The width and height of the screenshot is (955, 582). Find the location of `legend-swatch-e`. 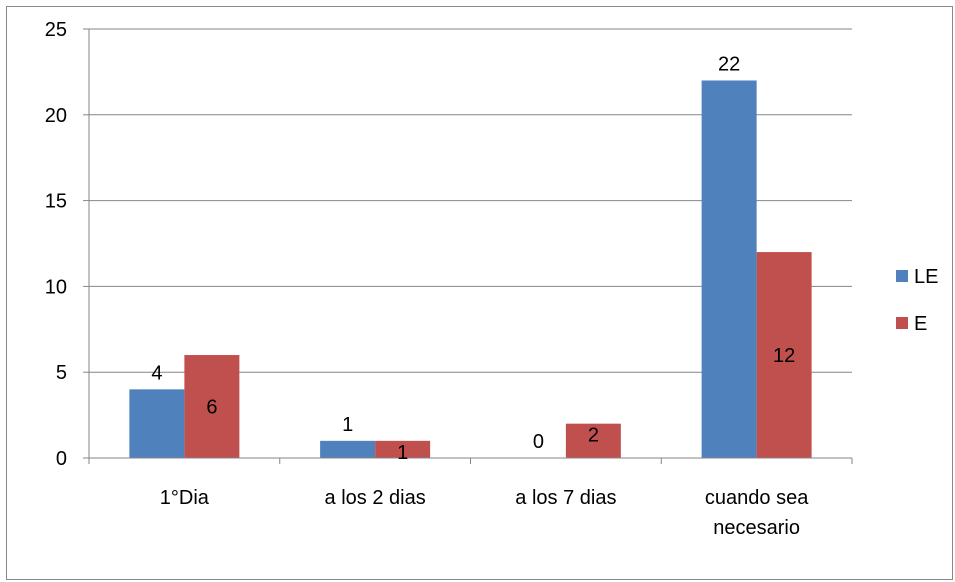

legend-swatch-e is located at coordinates (902, 323).